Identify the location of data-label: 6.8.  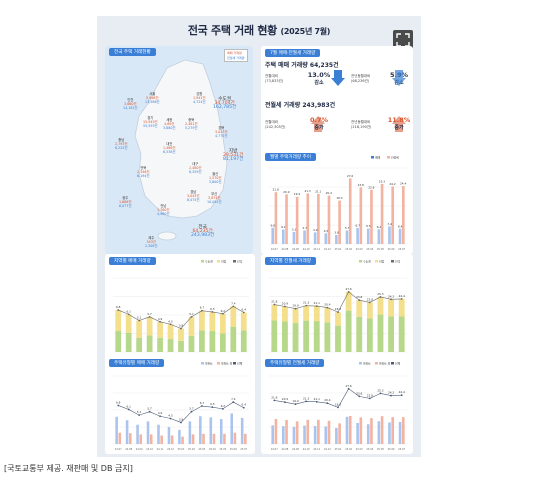
(273, 225).